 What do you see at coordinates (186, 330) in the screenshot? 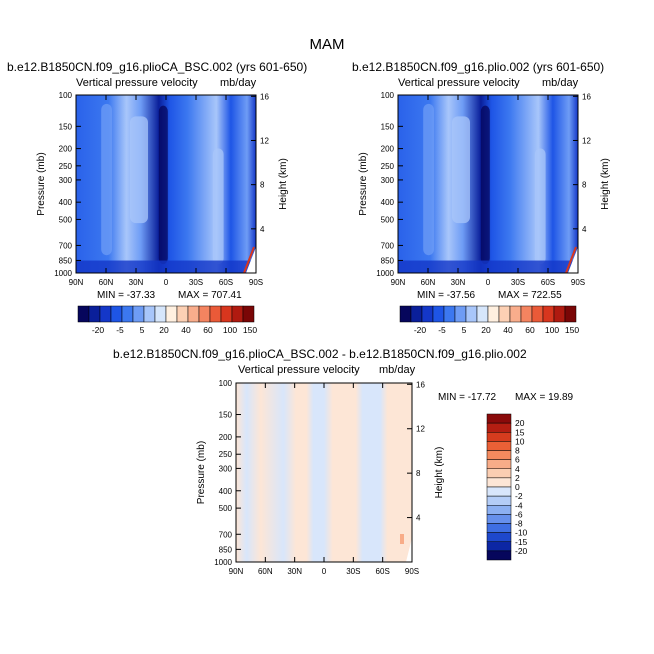
I see `colorbar-label: 40` at bounding box center [186, 330].